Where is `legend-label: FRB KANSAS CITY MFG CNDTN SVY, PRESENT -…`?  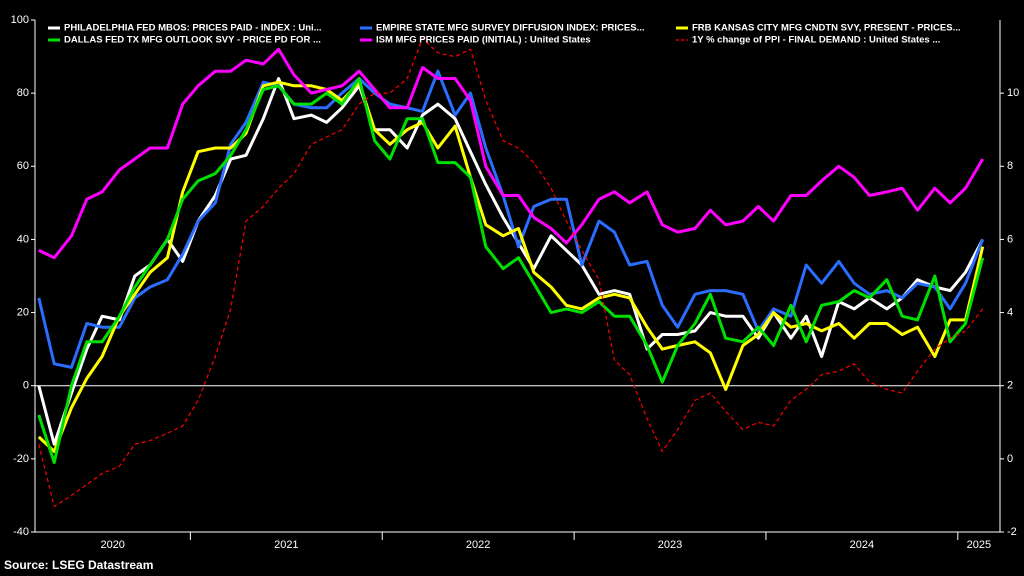
legend-label: FRB KANSAS CITY MFG CNDTN SVY, PRESENT -… is located at coordinates (826, 28).